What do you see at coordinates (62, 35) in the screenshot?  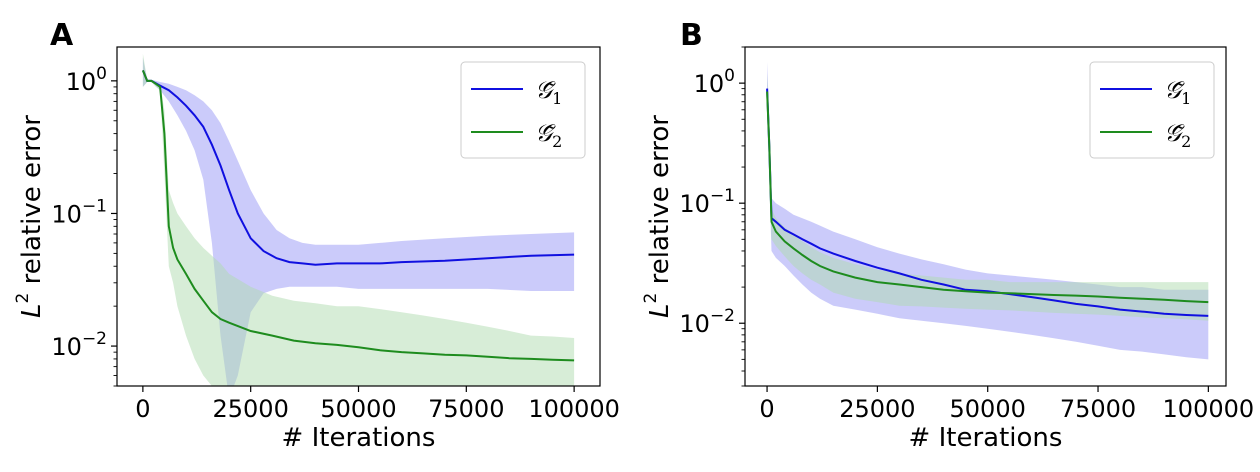 I see `panel-label: A` at bounding box center [62, 35].